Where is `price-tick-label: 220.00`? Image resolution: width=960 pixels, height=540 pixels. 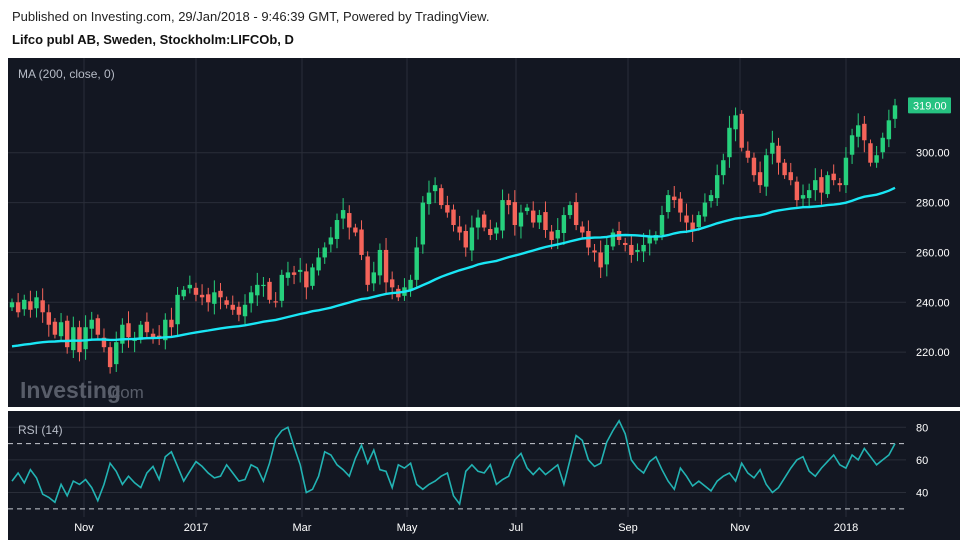 price-tick-label: 220.00 is located at coordinates (933, 353).